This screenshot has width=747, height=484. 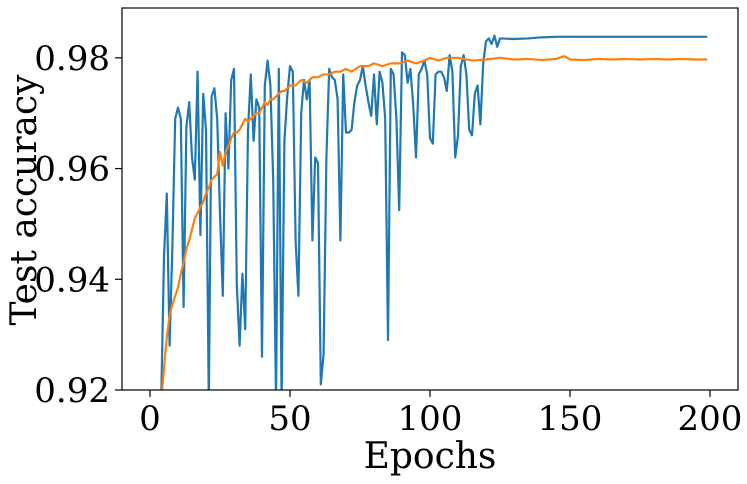 What do you see at coordinates (78, 225) in the screenshot?
I see `y-axis: 0.92 0.94 0.96 0.98` at bounding box center [78, 225].